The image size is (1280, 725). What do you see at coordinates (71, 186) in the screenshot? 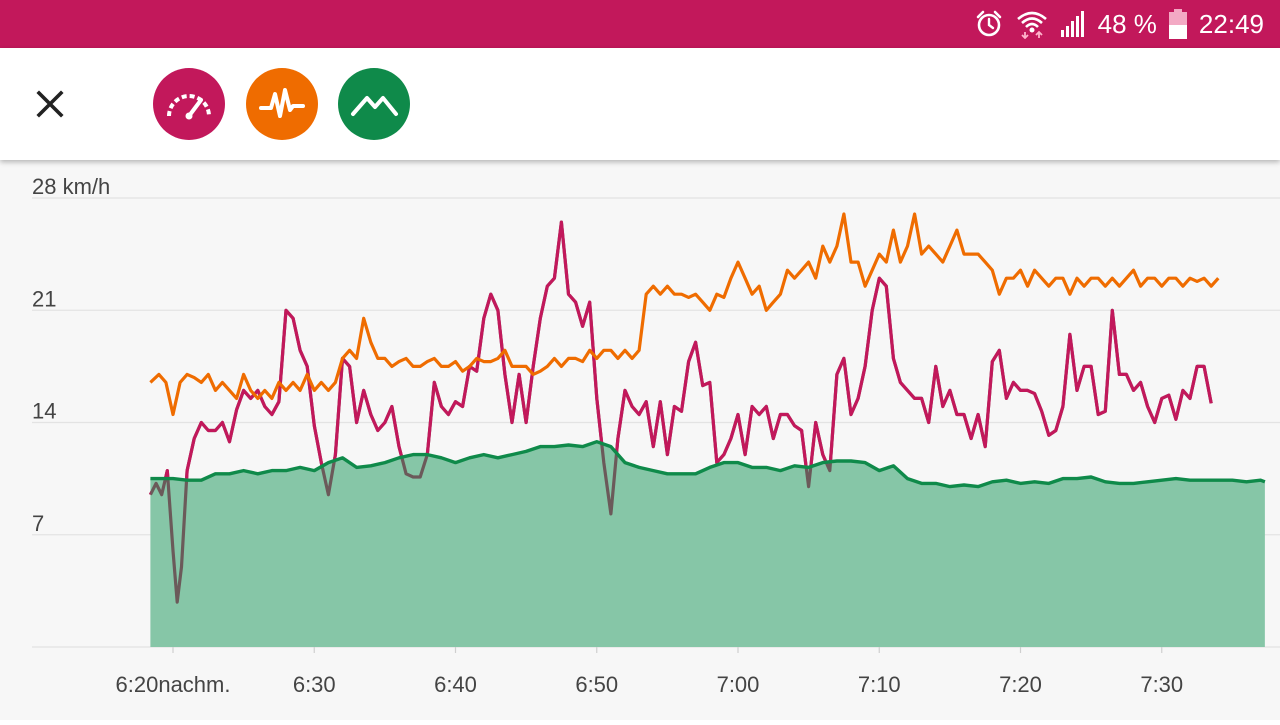
I see `y-tick-label: 28 km/h` at bounding box center [71, 186].